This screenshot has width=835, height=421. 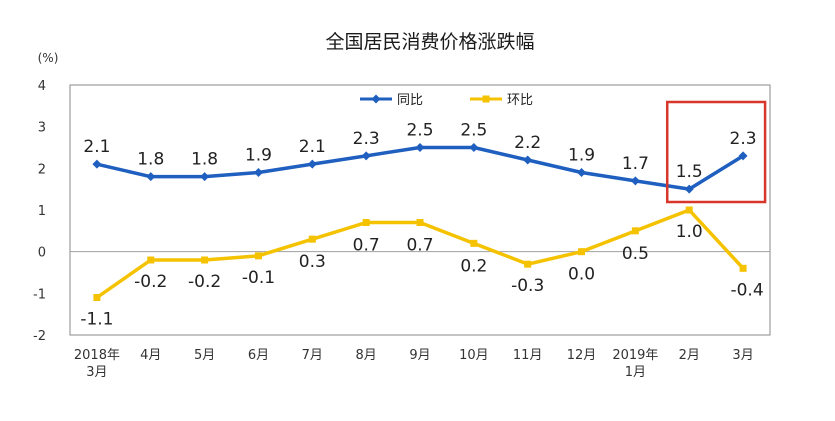 What do you see at coordinates (689, 172) in the screenshot?
I see `data-label: 1.5` at bounding box center [689, 172].